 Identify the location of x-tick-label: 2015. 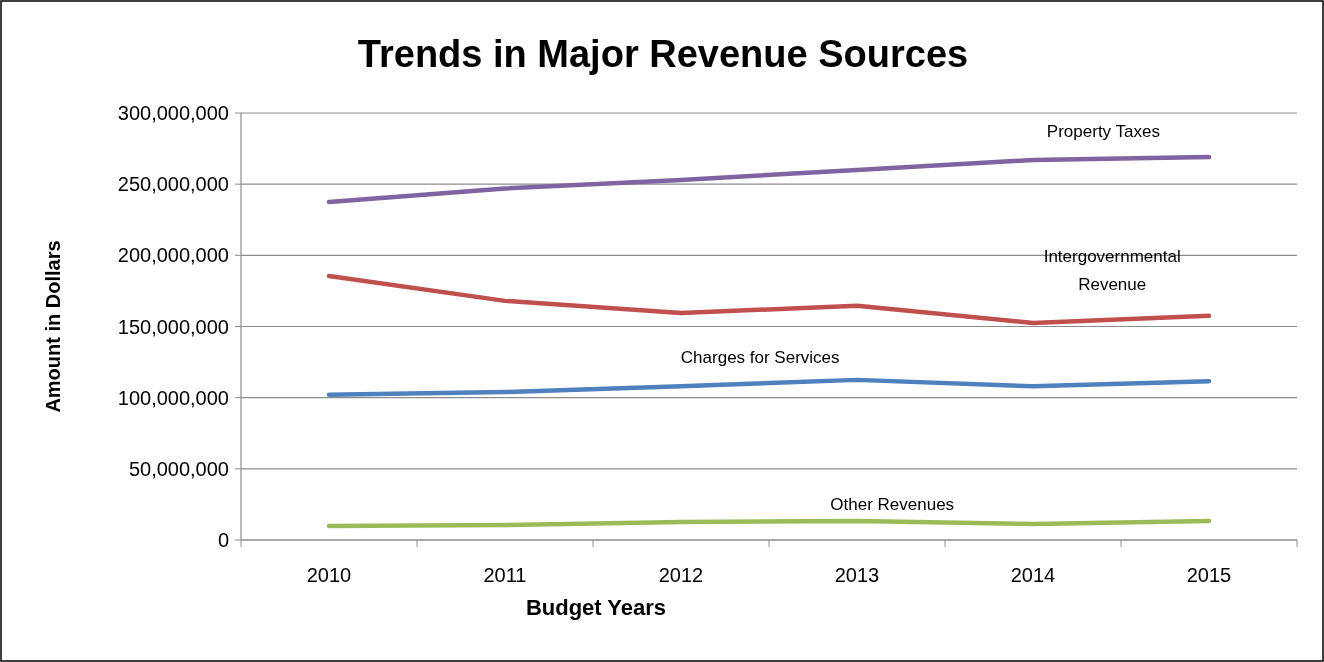
(1209, 575).